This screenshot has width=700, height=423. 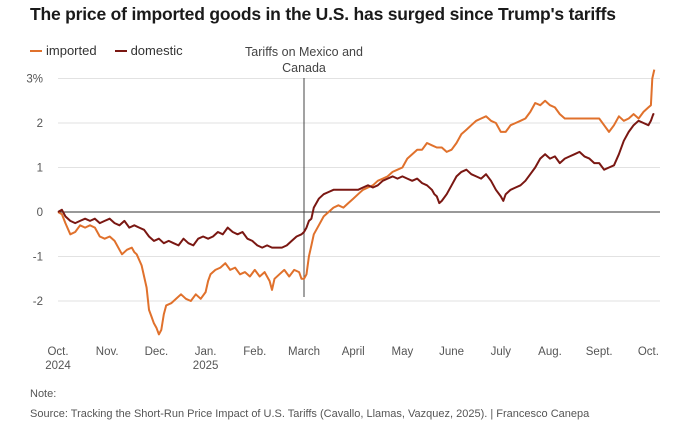 I want to click on x-tick-label: Aug., so click(x=550, y=352).